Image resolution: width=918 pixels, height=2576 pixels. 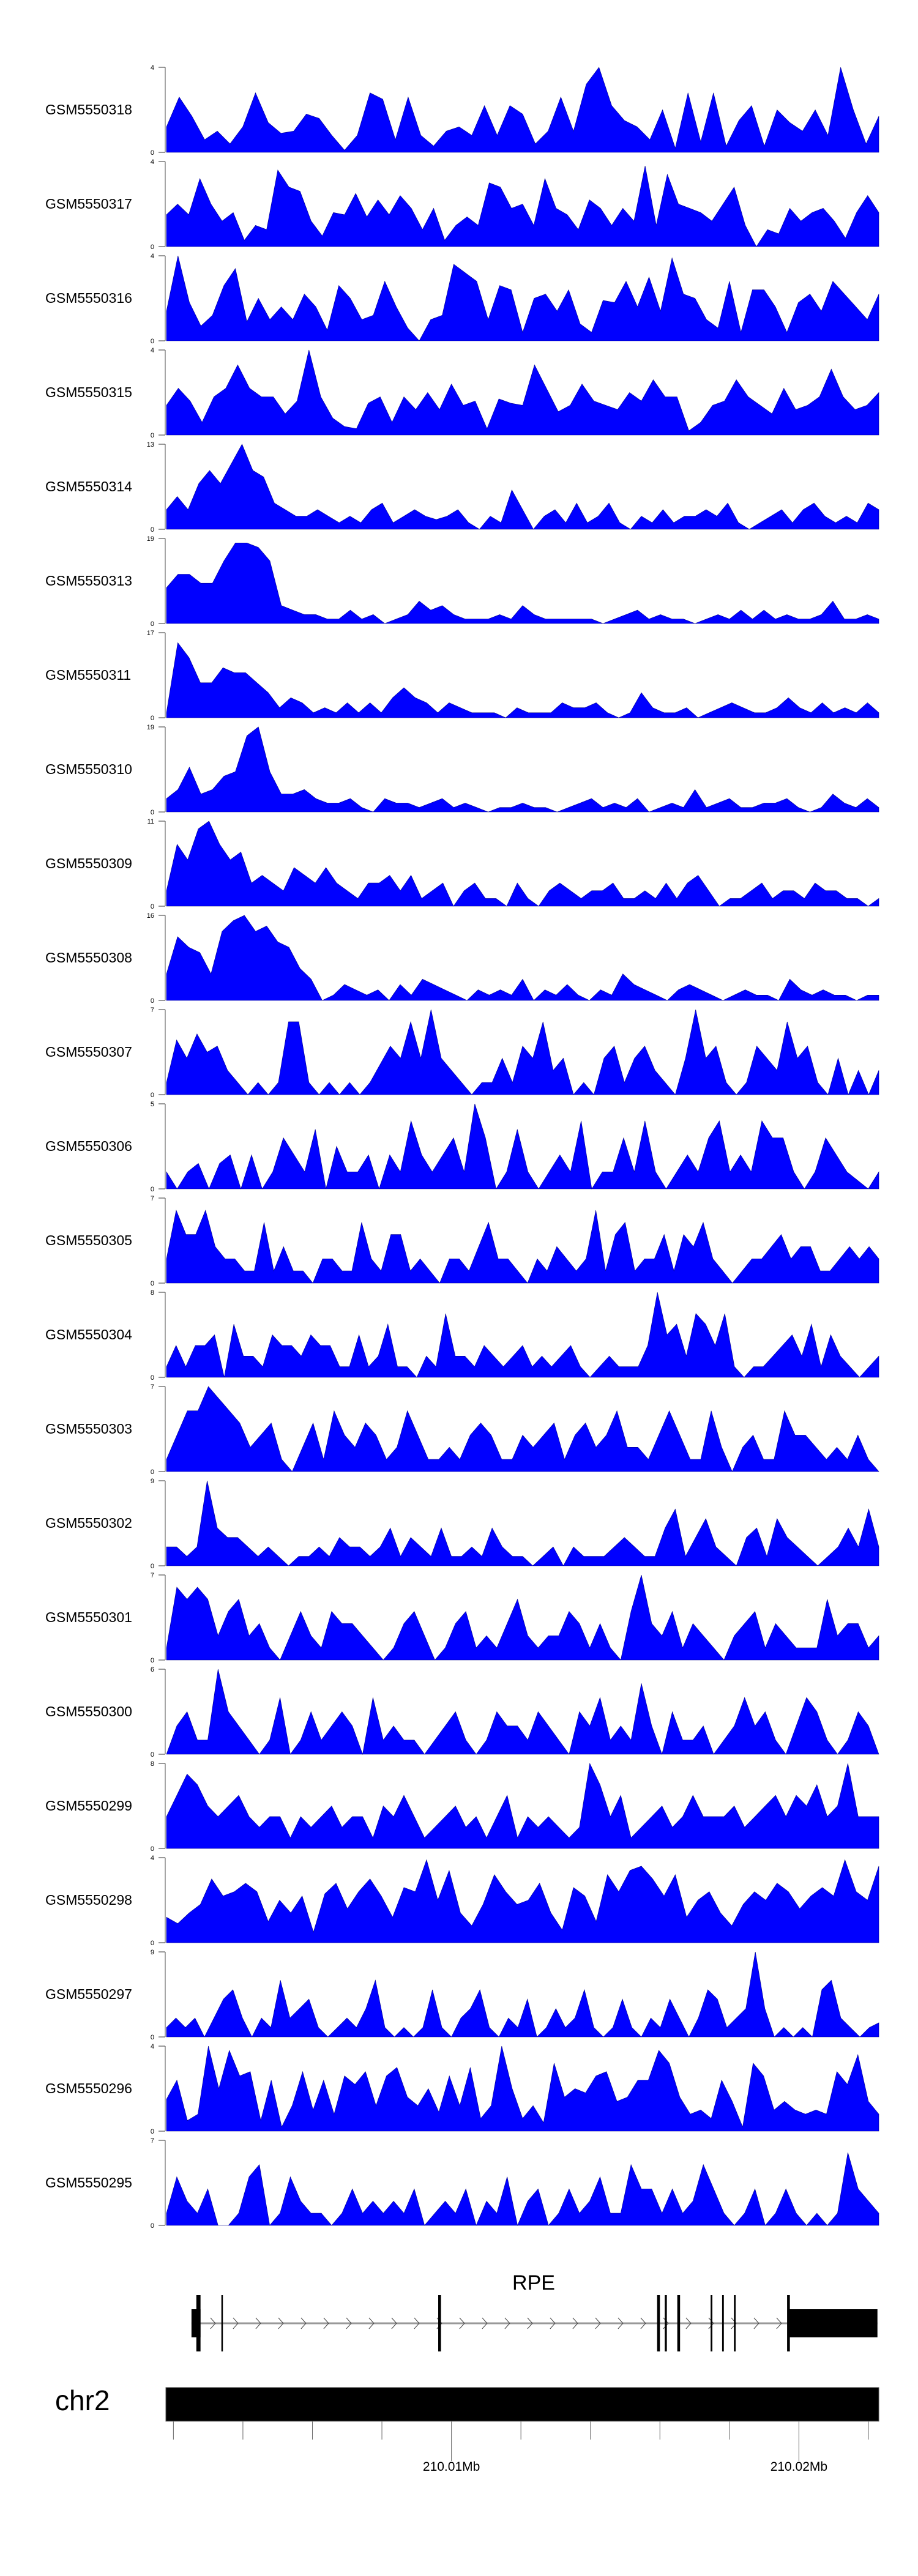 What do you see at coordinates (522, 1901) in the screenshot?
I see `coverage-area-GSM5550298` at bounding box center [522, 1901].